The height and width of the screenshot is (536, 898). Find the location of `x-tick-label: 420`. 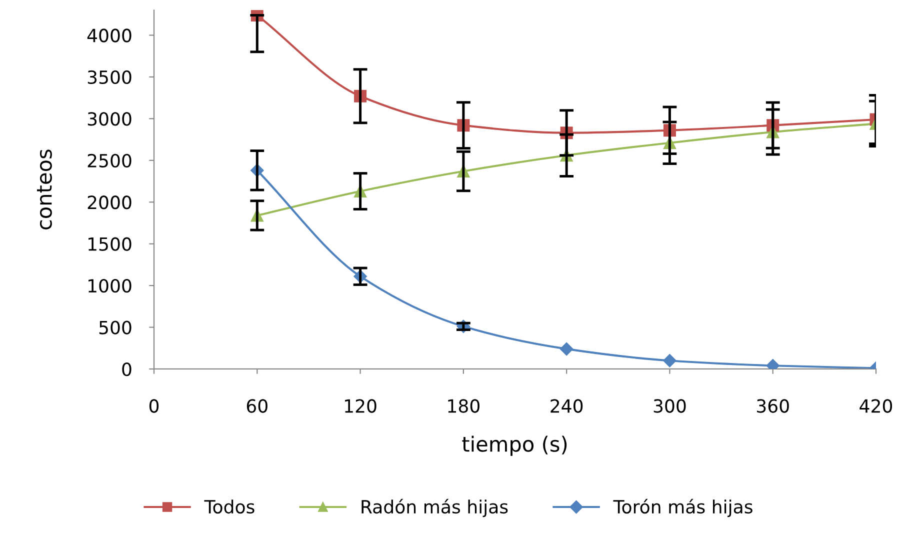

x-tick-label: 420 is located at coordinates (876, 406).